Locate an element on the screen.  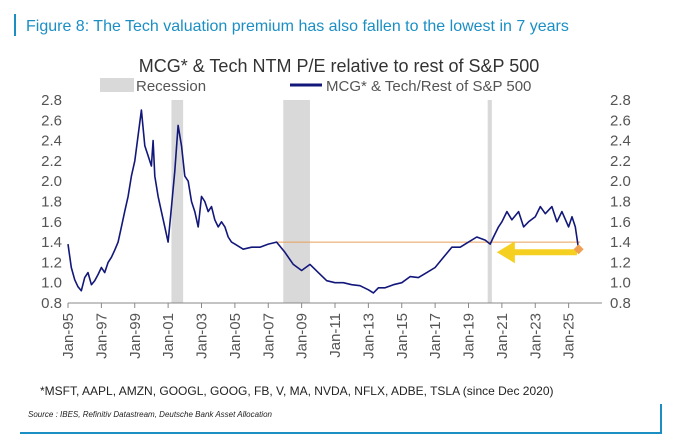
annotation-layer is located at coordinates (540, 252).